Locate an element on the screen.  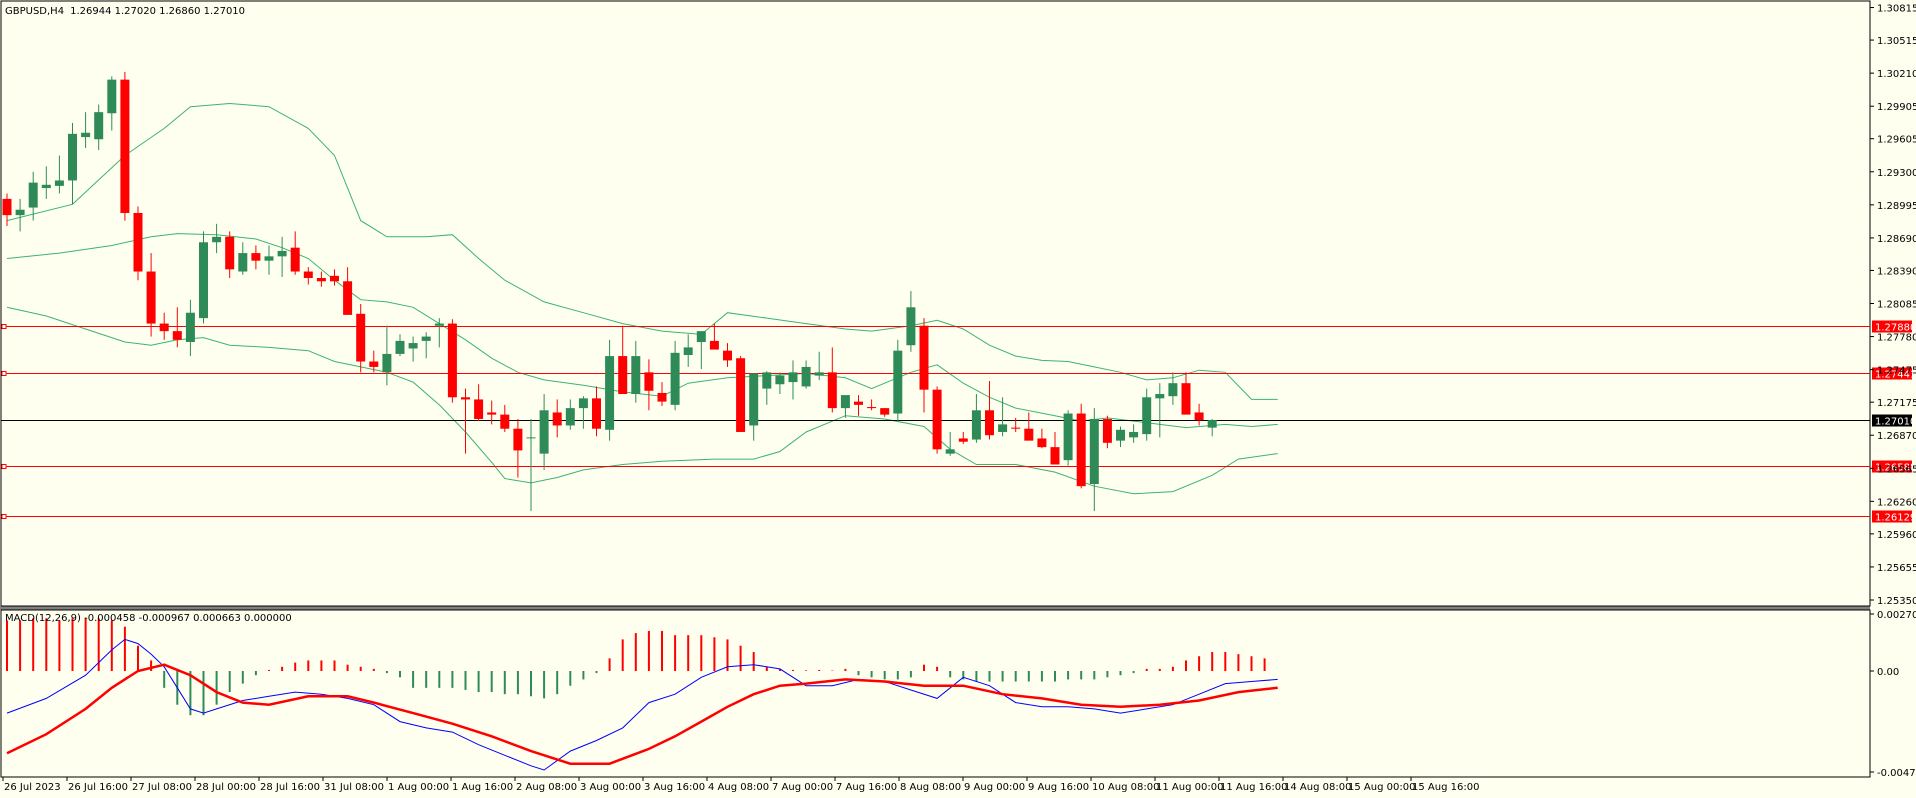
macd-tick-label: -0.004794 is located at coordinates (1896, 773).